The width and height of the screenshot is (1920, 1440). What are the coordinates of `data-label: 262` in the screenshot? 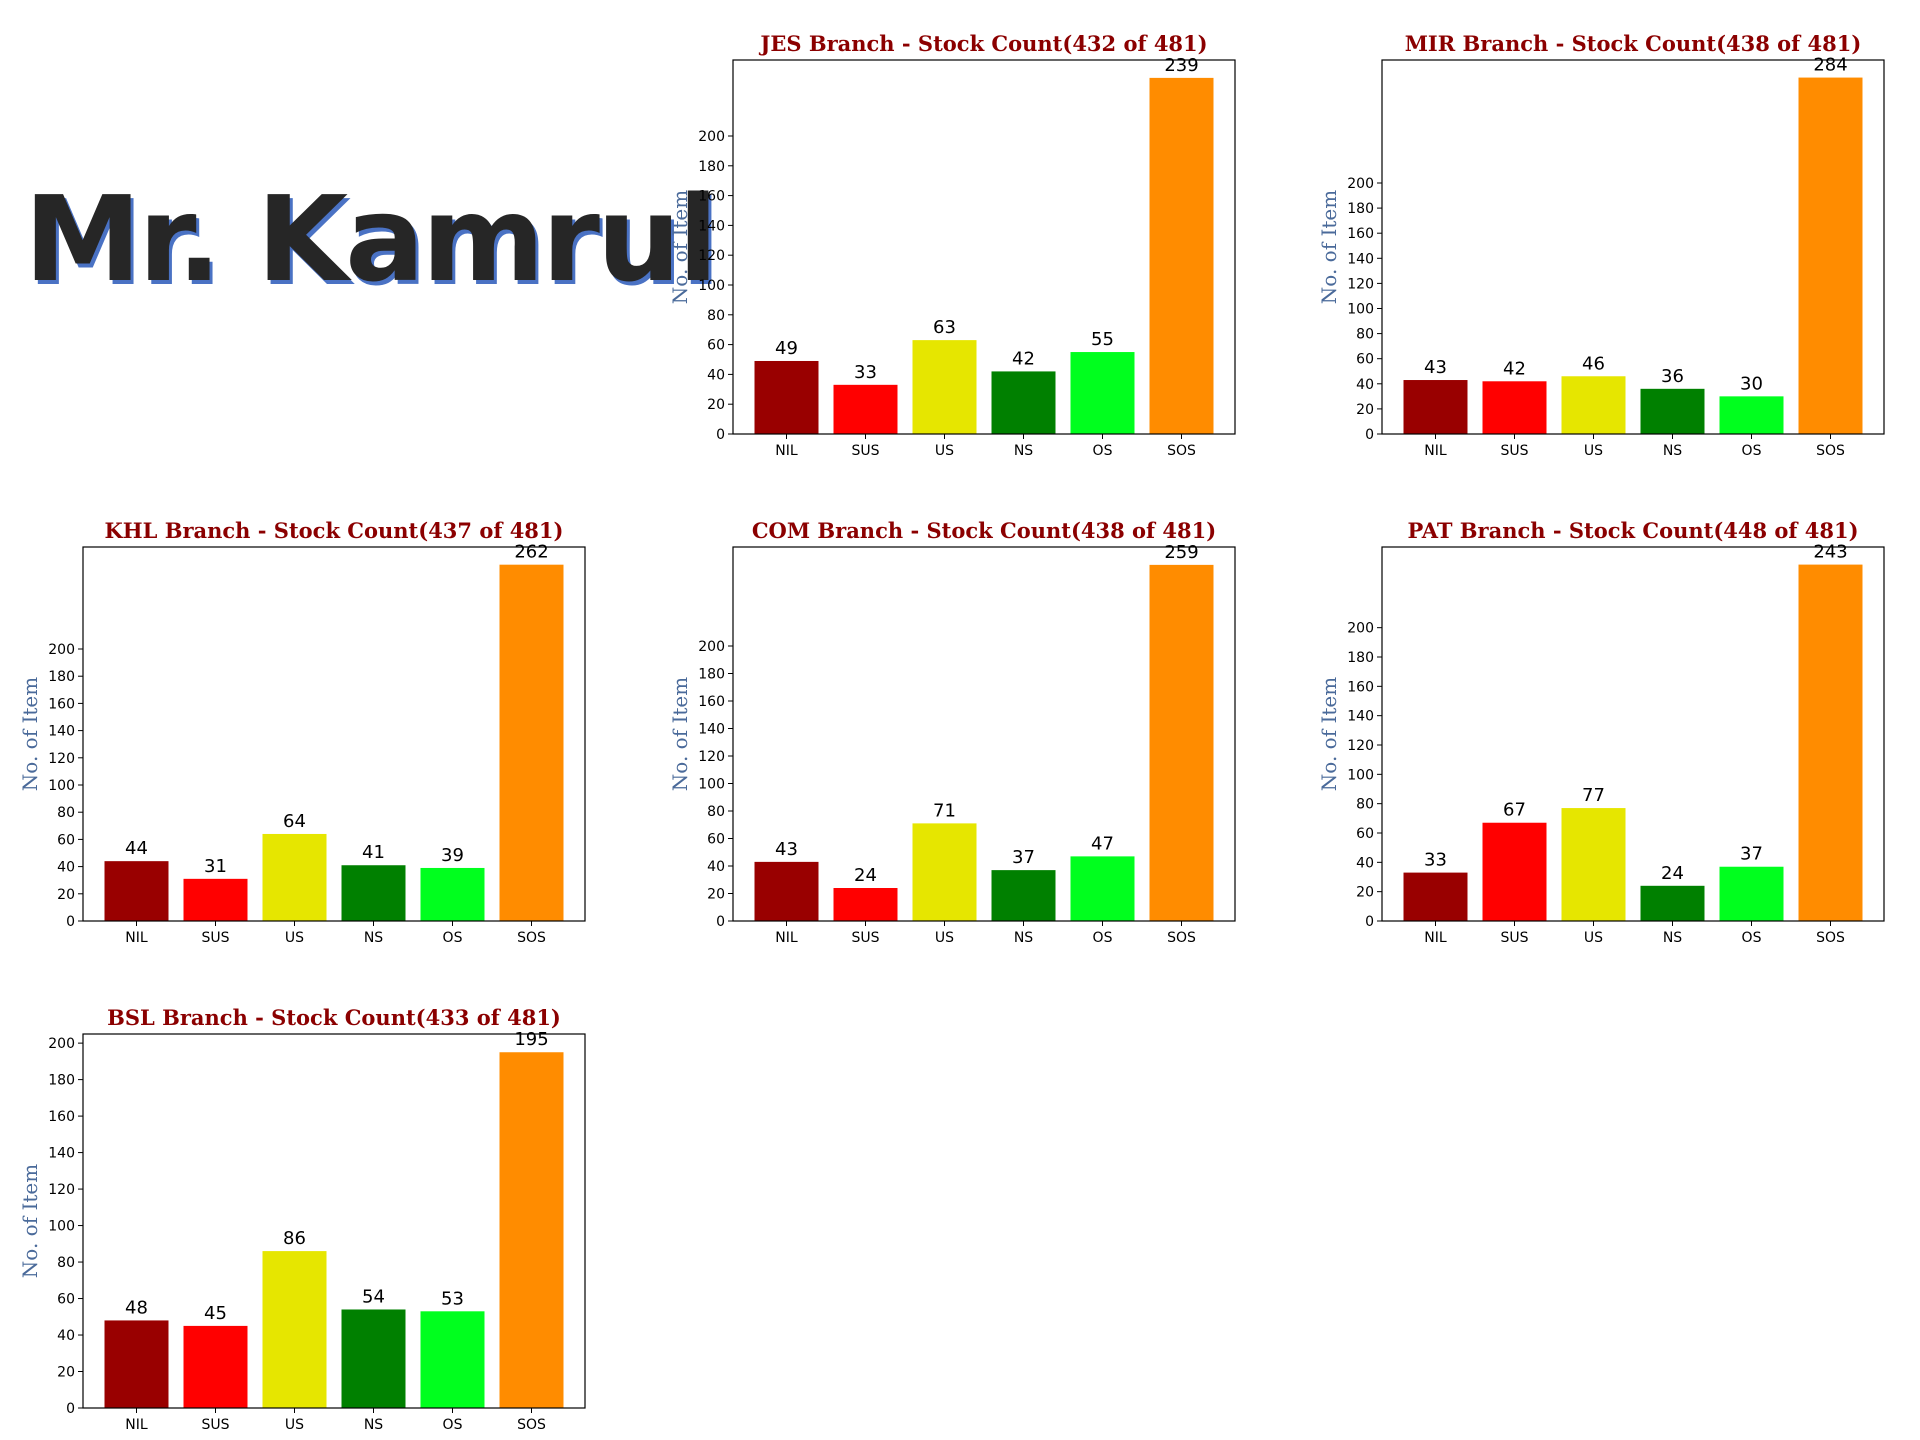 It's located at (531, 552).